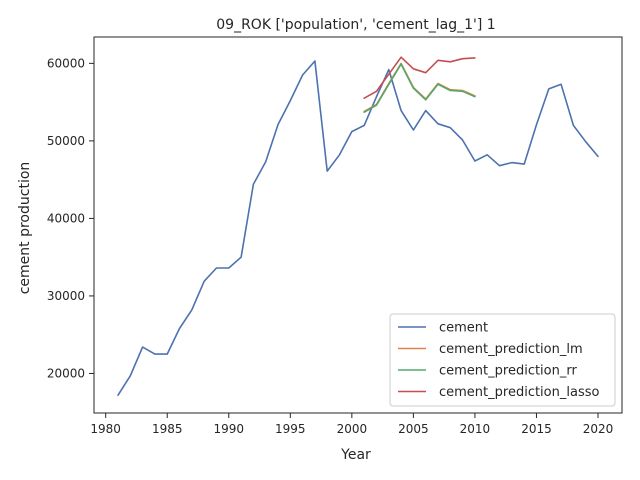 Image resolution: width=640 pixels, height=480 pixels. What do you see at coordinates (105, 429) in the screenshot?
I see `x-tick-label: 1980` at bounding box center [105, 429].